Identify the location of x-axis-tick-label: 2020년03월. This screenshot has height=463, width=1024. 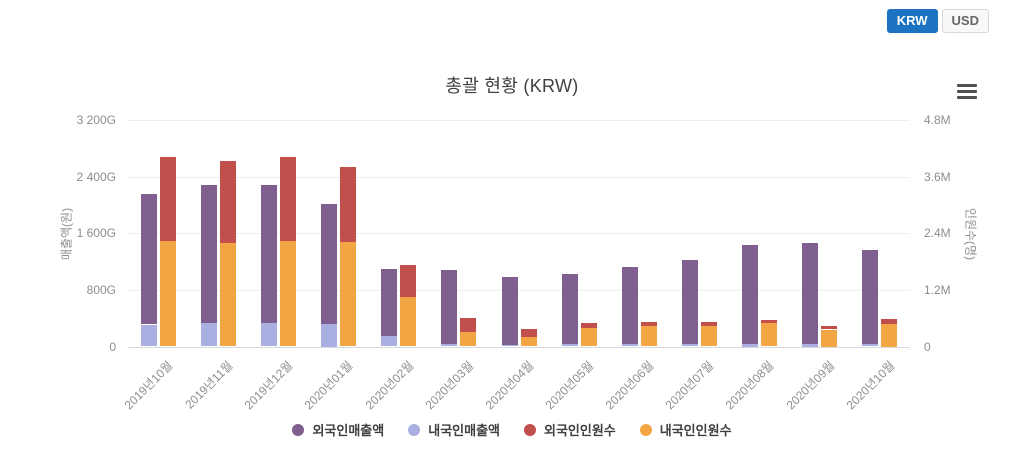
(449, 384).